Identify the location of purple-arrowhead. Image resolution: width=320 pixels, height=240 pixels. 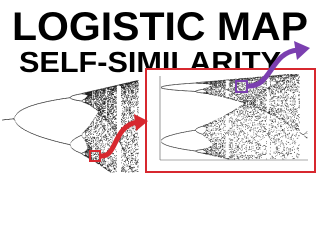
(302, 50).